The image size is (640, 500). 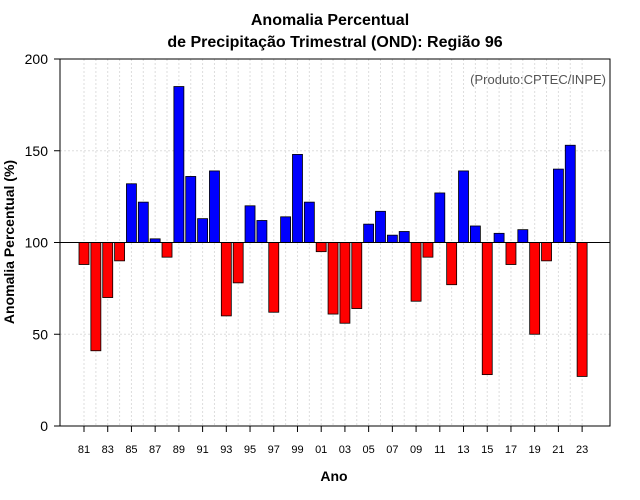 What do you see at coordinates (487, 450) in the screenshot?
I see `x-tick-label: 15` at bounding box center [487, 450].